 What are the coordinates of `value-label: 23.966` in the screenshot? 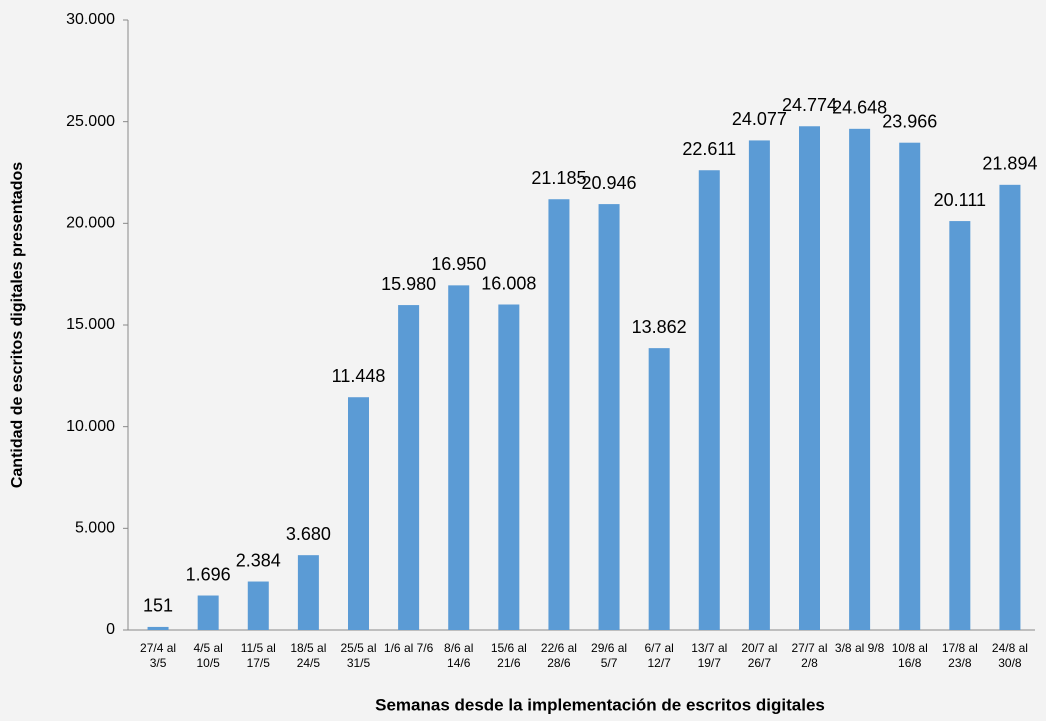 It's located at (909, 121).